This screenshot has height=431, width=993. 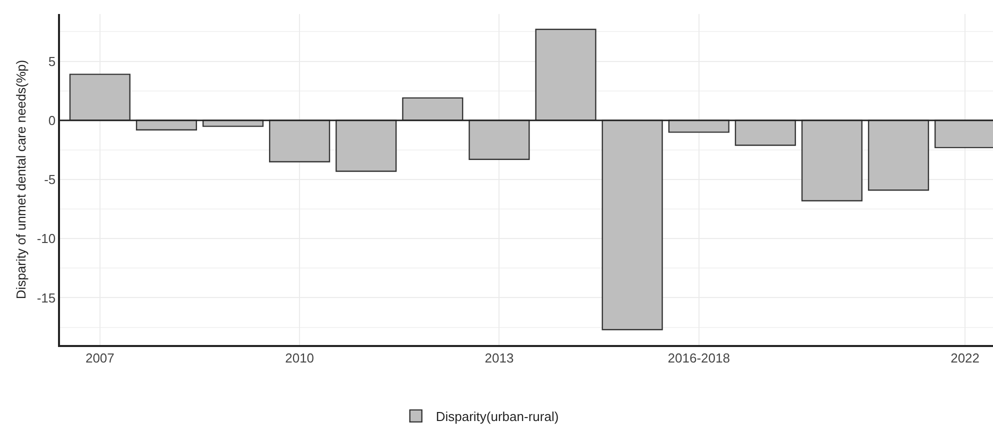 What do you see at coordinates (497, 416) in the screenshot?
I see `legend-label: Disparity(urban-rural)` at bounding box center [497, 416].